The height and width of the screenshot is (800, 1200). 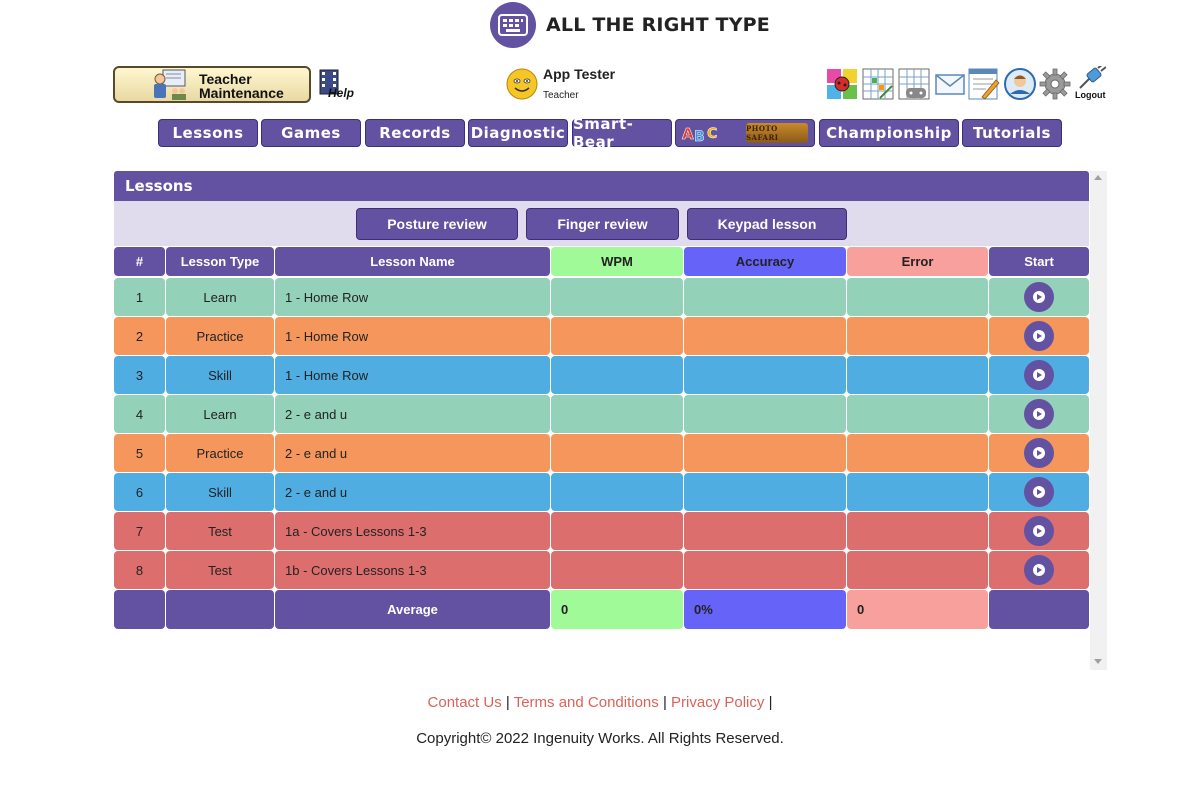 I want to click on row-number-text: 7, so click(x=139, y=531).